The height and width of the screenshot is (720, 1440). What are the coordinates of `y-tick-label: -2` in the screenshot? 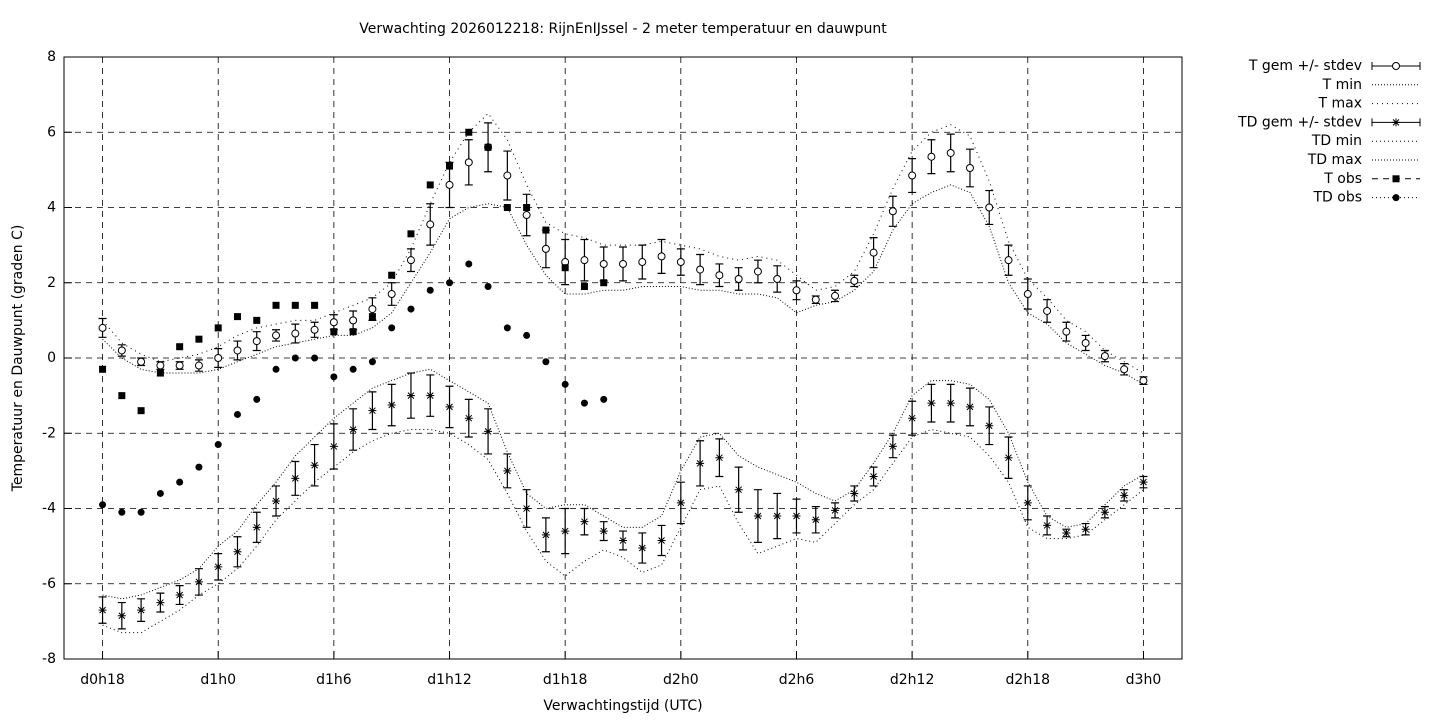 It's located at (49, 433).